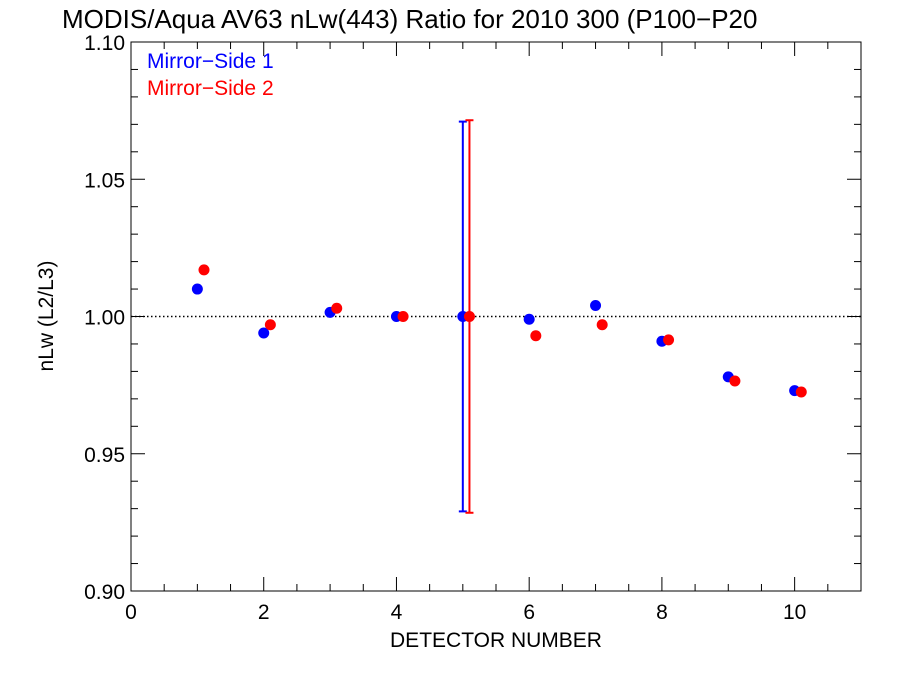  What do you see at coordinates (104, 43) in the screenshot?
I see `y-tick-label: 1.10` at bounding box center [104, 43].